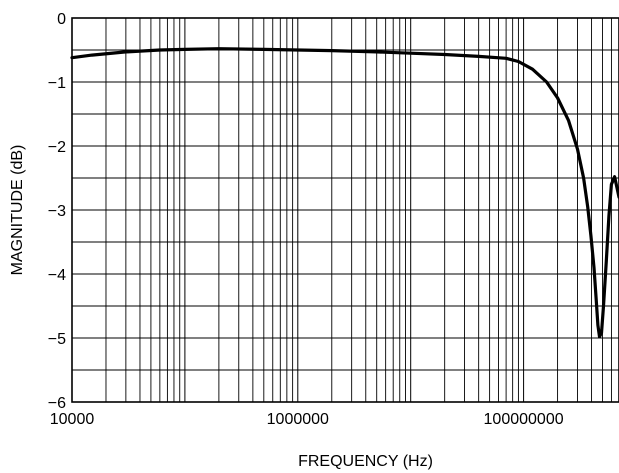 The image size is (619, 473). Describe the element at coordinates (365, 461) in the screenshot. I see `x-axis-label: FREQUENCY (Hz)` at that location.